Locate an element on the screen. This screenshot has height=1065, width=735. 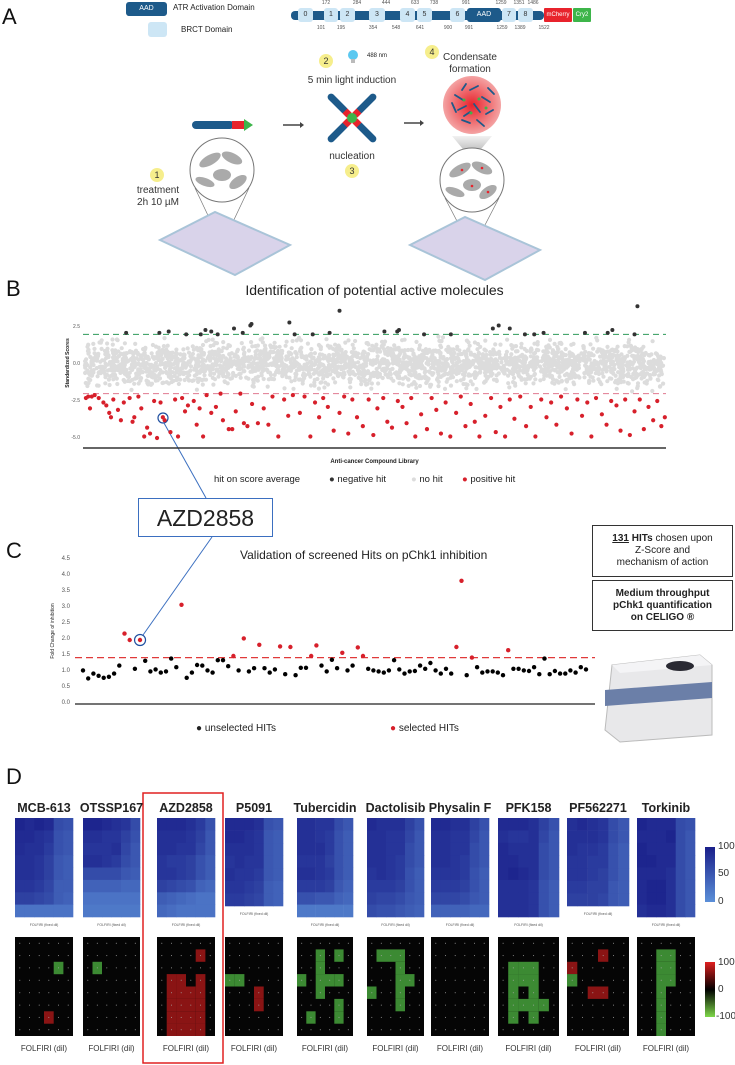
compound-title: PFK158 is located at coordinates (528, 808).